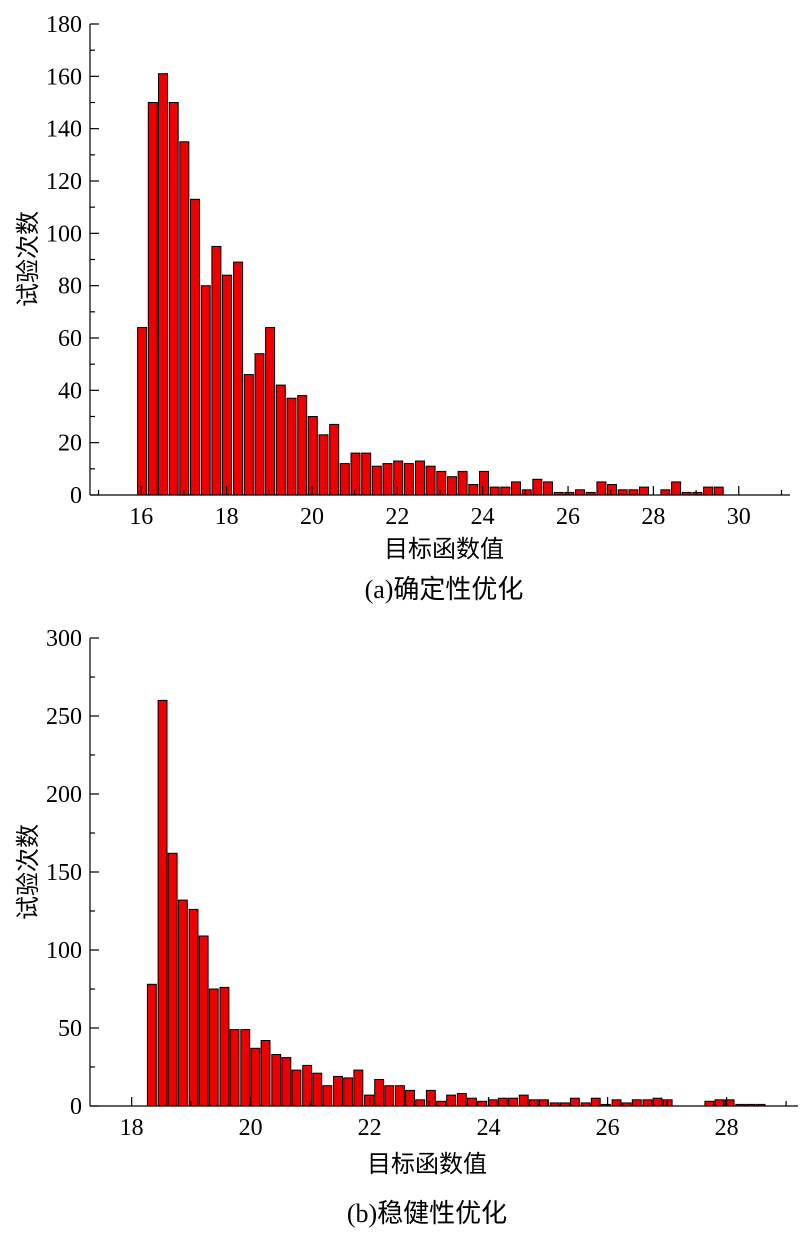 This screenshot has height=1234, width=800. Describe the element at coordinates (141, 517) in the screenshot. I see `panel-a-x-tick-label: 16` at that location.